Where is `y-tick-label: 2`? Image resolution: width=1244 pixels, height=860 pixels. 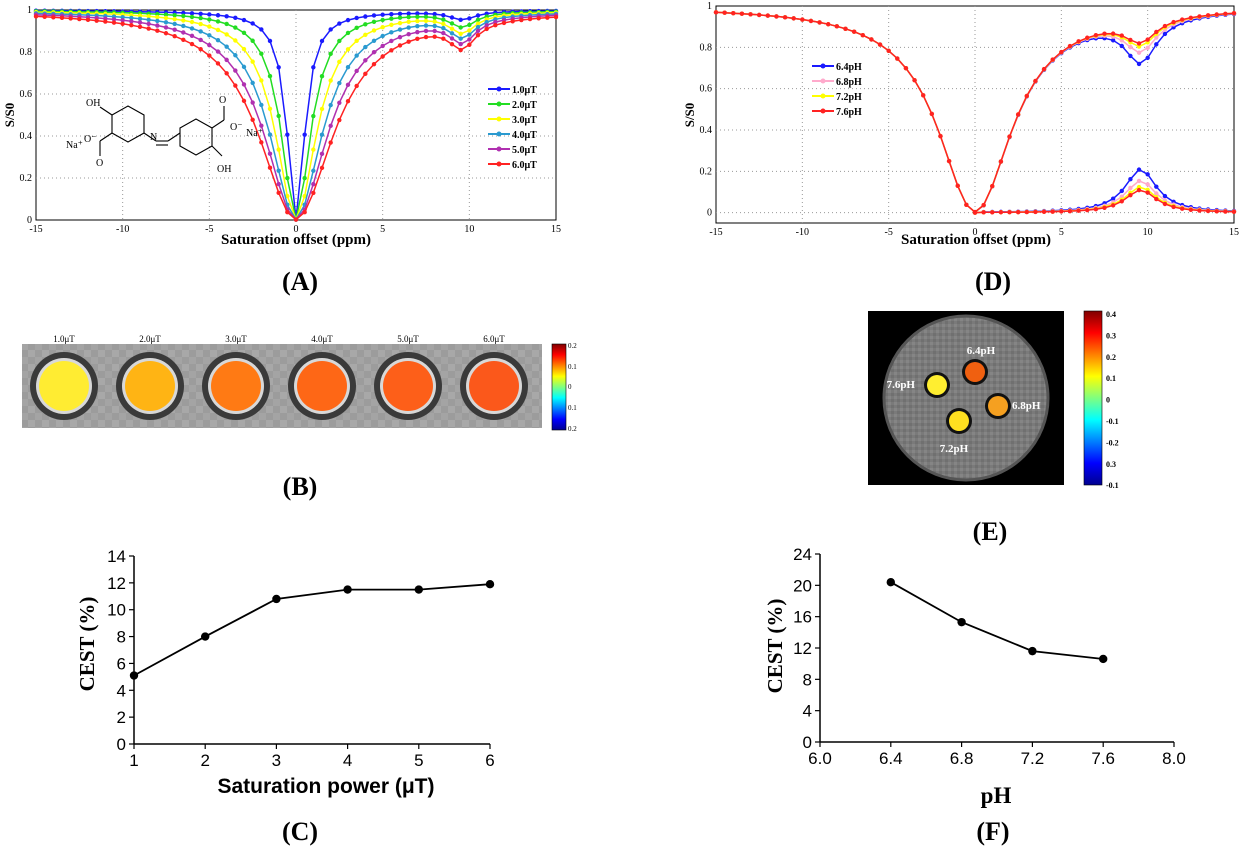
y-tick-label: 2 is located at coordinates (121, 717).